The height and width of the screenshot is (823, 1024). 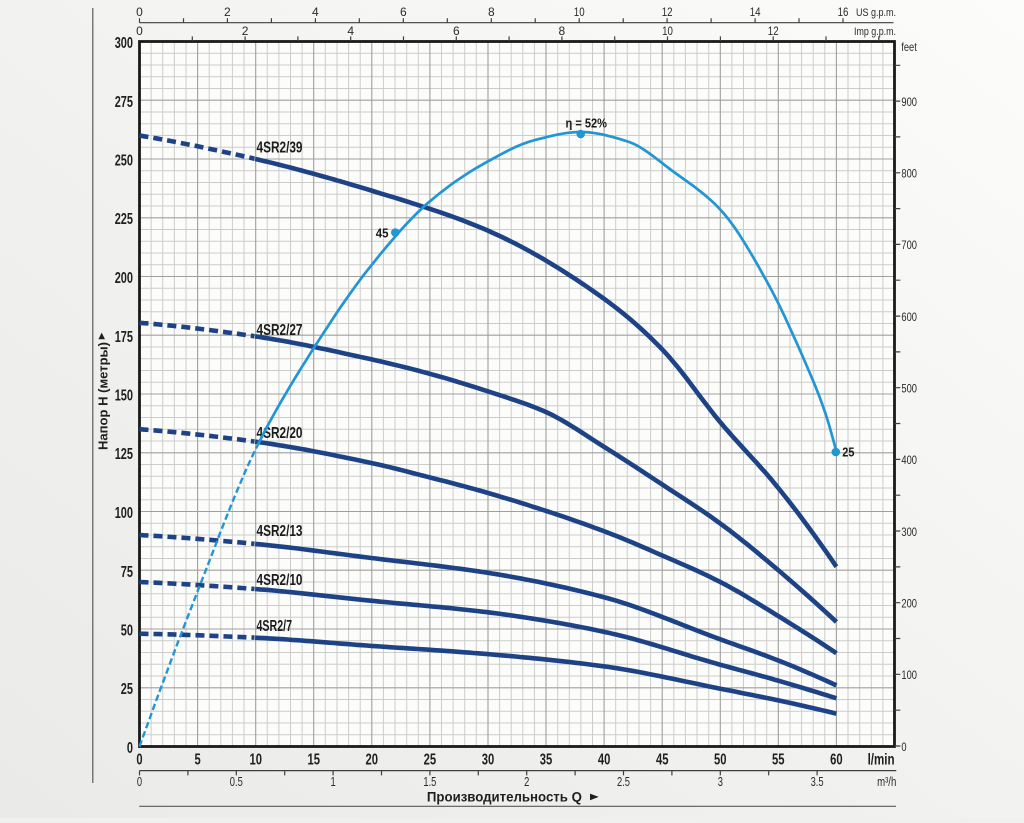 What do you see at coordinates (909, 245) in the screenshot?
I see `svg-text: 700` at bounding box center [909, 245].